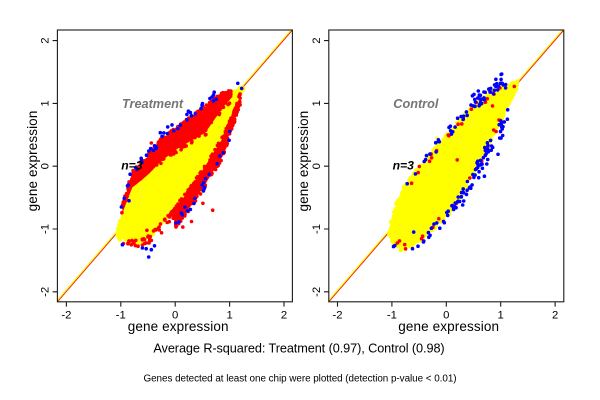  What do you see at coordinates (153, 104) in the screenshot?
I see `svg-text: Treatment` at bounding box center [153, 104].